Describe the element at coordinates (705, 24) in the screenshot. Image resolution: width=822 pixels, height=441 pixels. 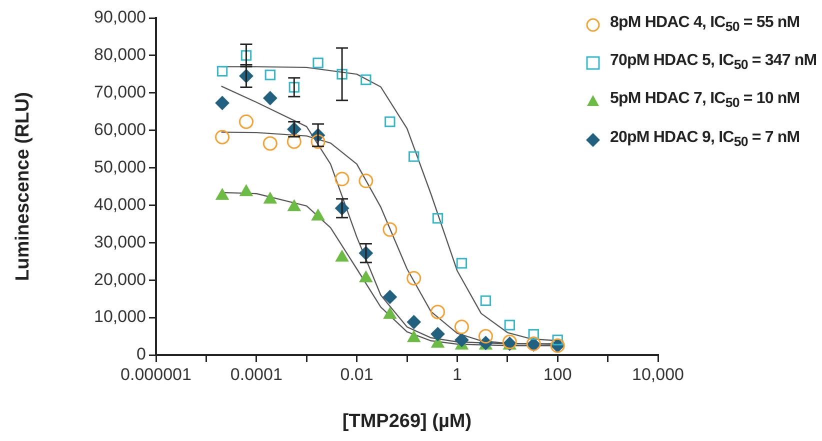
I see `legend-label: 8pM HDAC 4, IC$_{50}$ = 55 nM` at that location.